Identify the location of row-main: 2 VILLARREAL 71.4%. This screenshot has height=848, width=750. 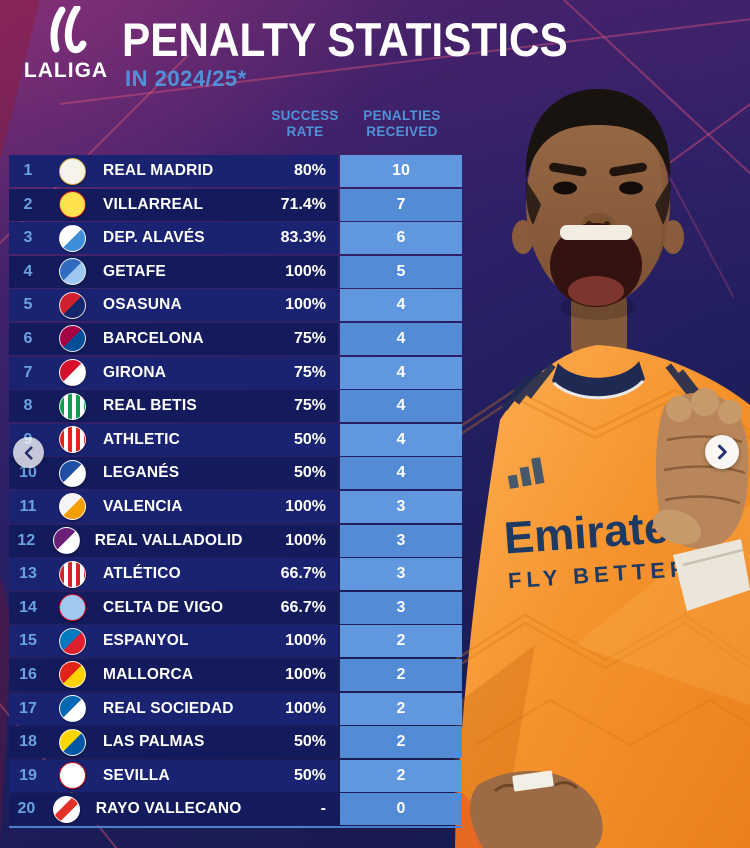
(173, 204).